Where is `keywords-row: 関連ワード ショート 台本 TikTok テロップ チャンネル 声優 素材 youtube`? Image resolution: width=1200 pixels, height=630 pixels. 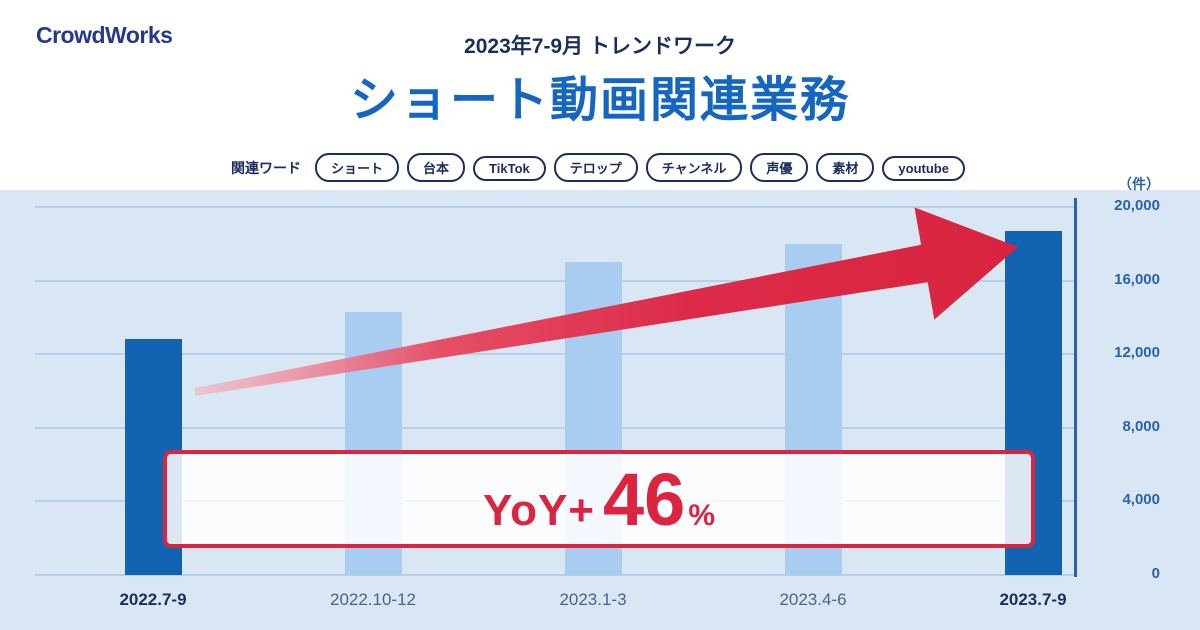
keywords-row: 関連ワード ショート 台本 TikTok テロップ チャンネル 声優 素材 youtube is located at coordinates (600, 167).